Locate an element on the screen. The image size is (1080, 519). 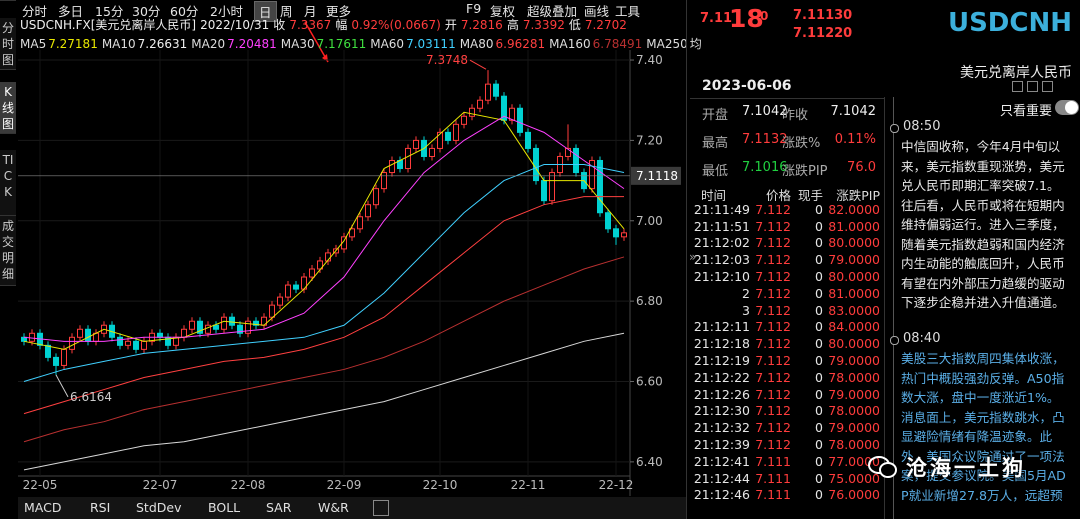
period-button: 15分 is located at coordinates (109, 11).